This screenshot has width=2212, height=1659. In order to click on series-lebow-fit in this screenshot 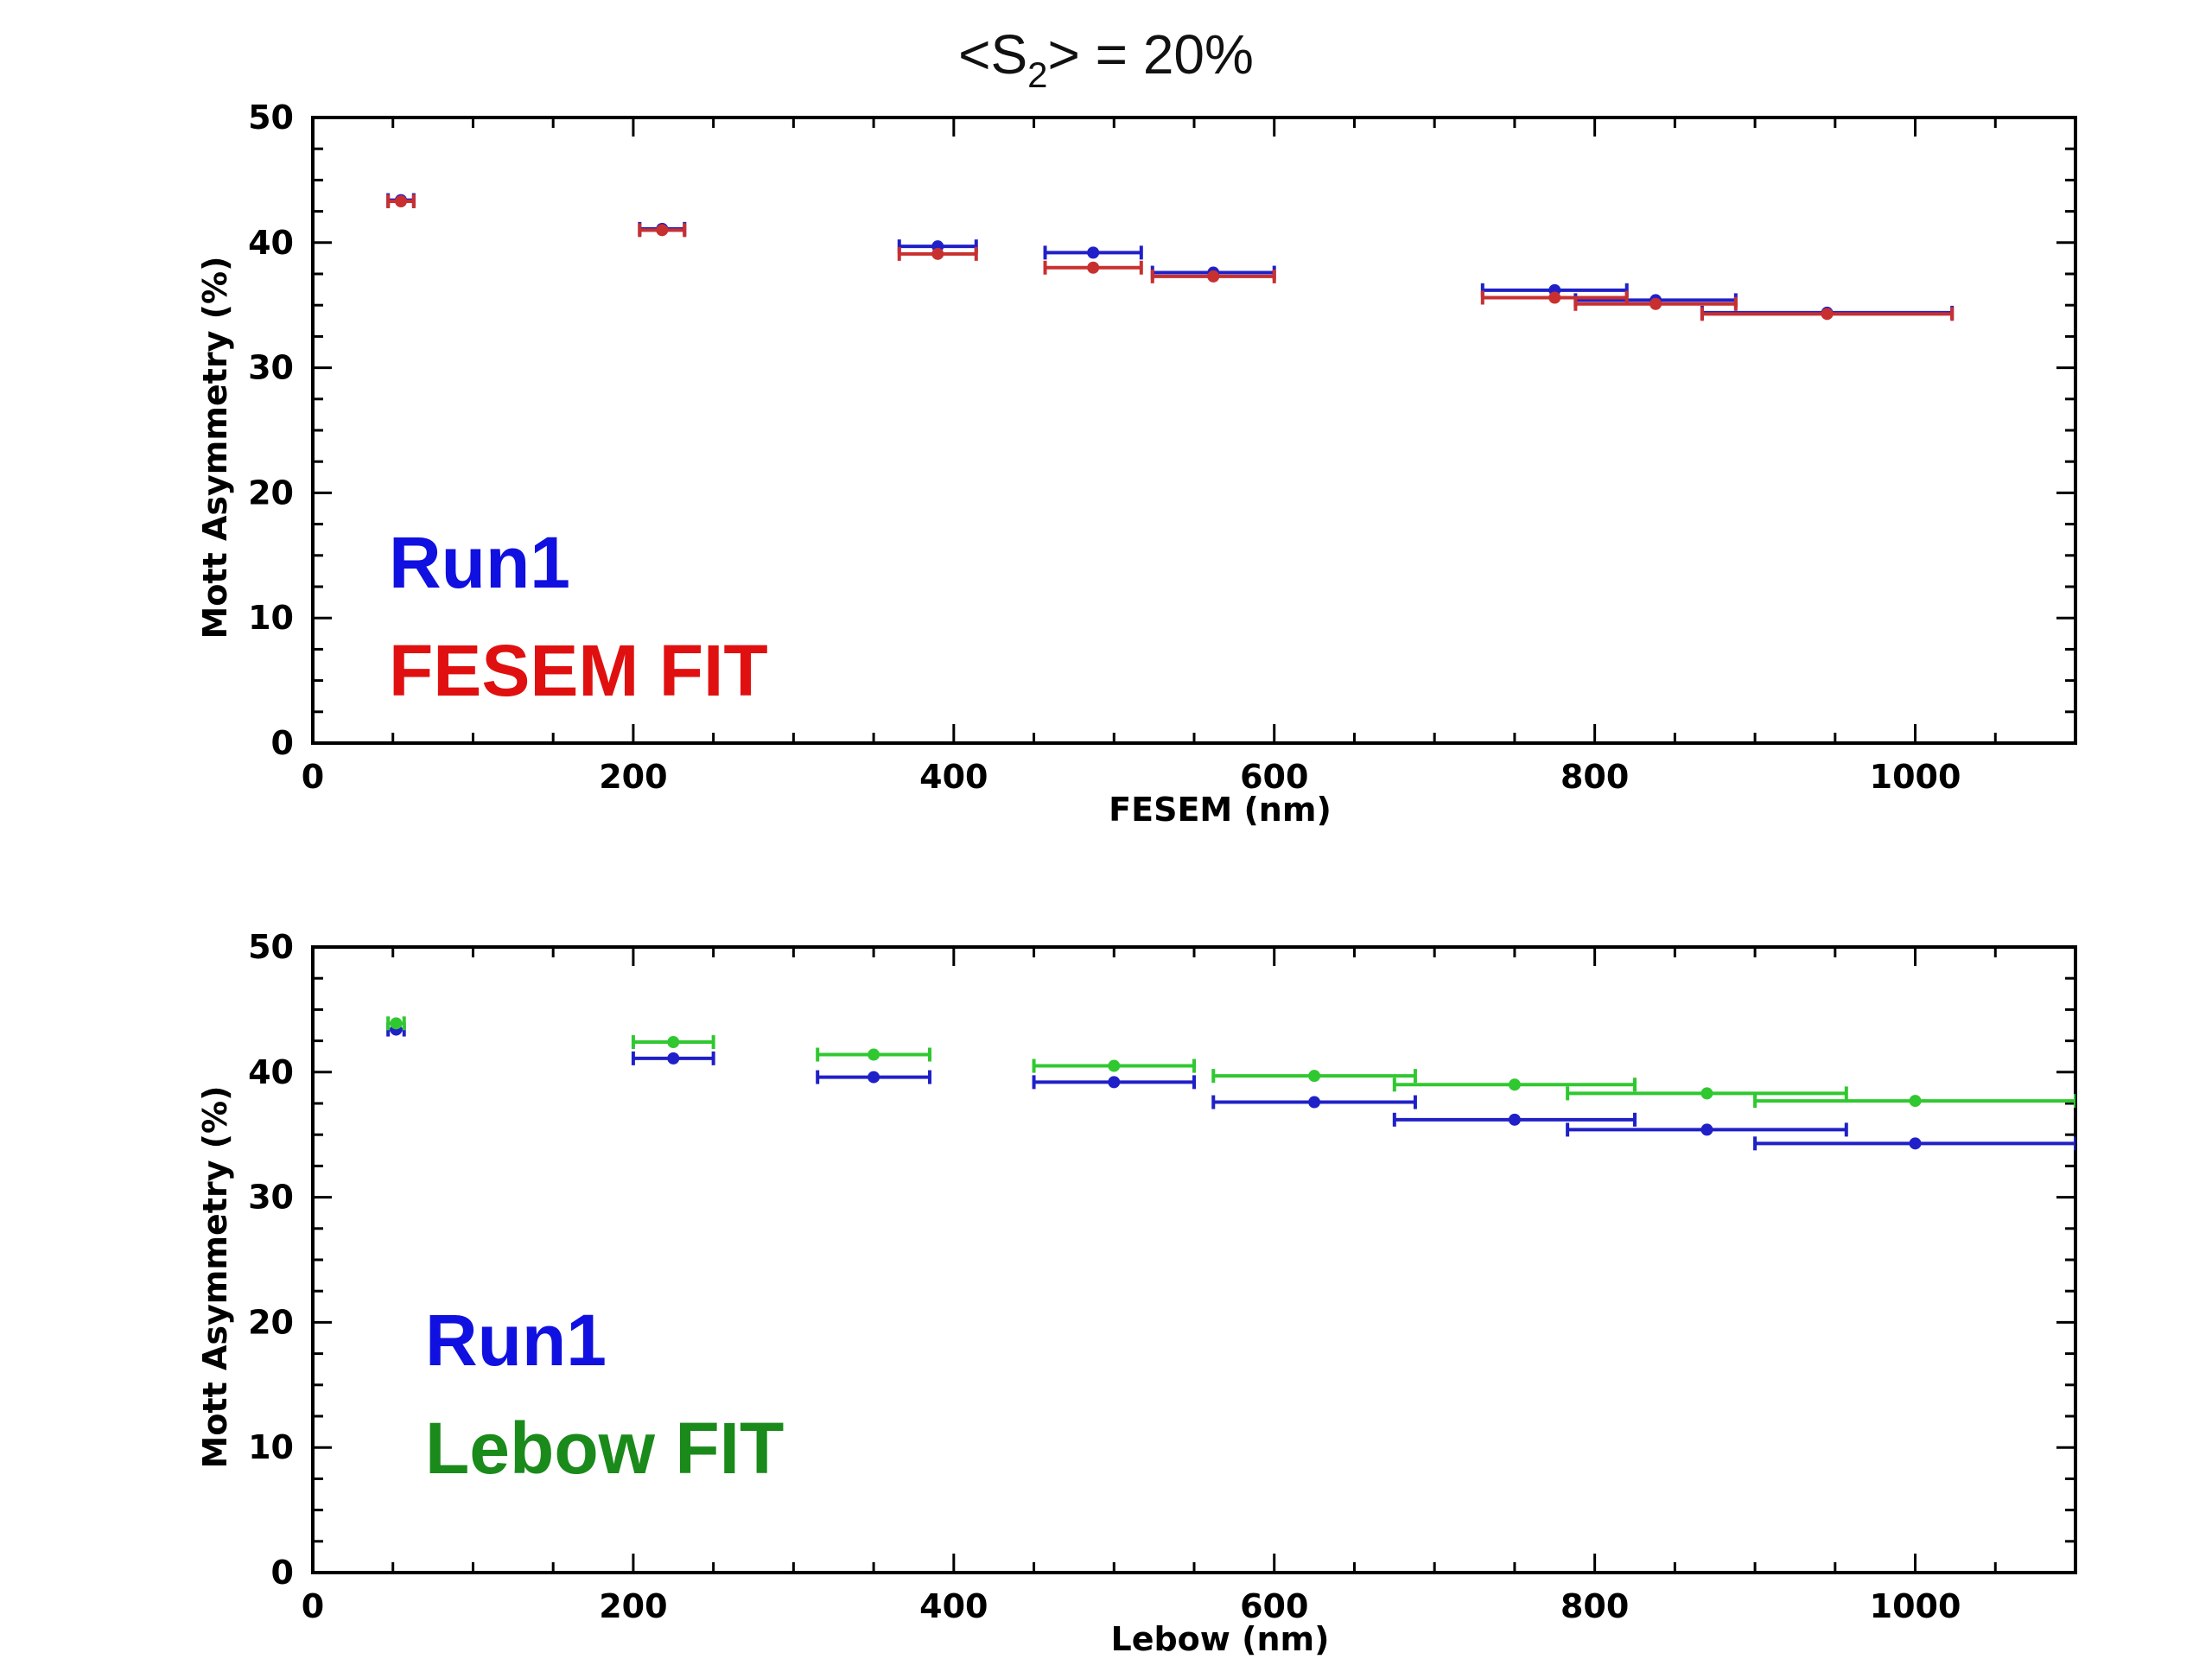, I will do `click(1230, 1062)`.